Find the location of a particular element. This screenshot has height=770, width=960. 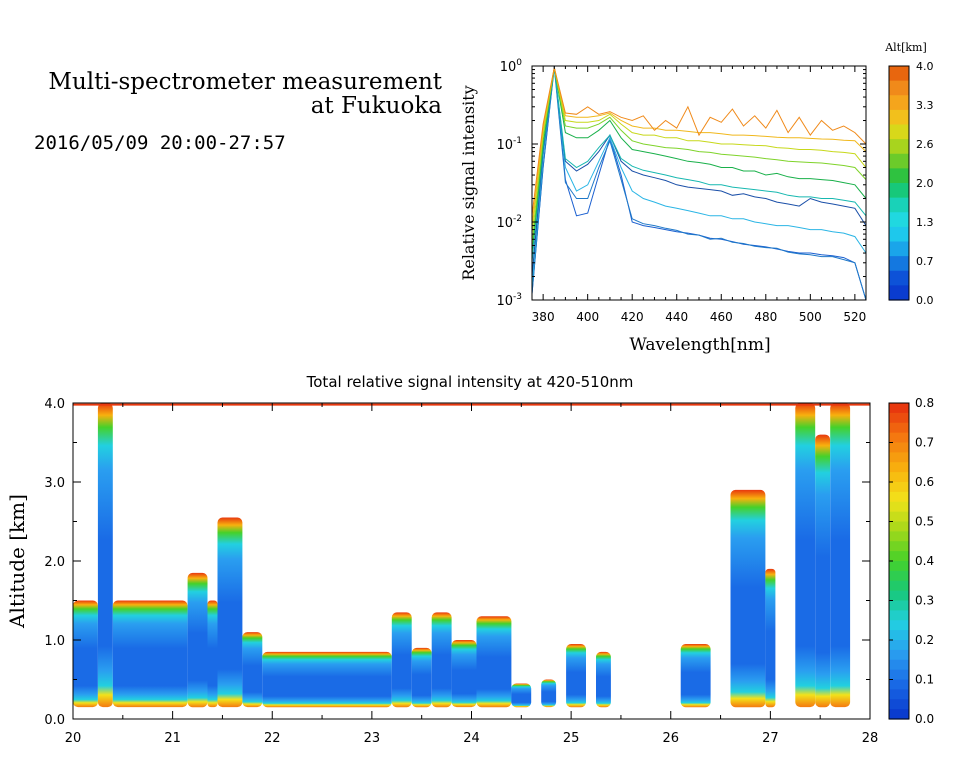

x-tick-label: 460 is located at coordinates (721, 317).